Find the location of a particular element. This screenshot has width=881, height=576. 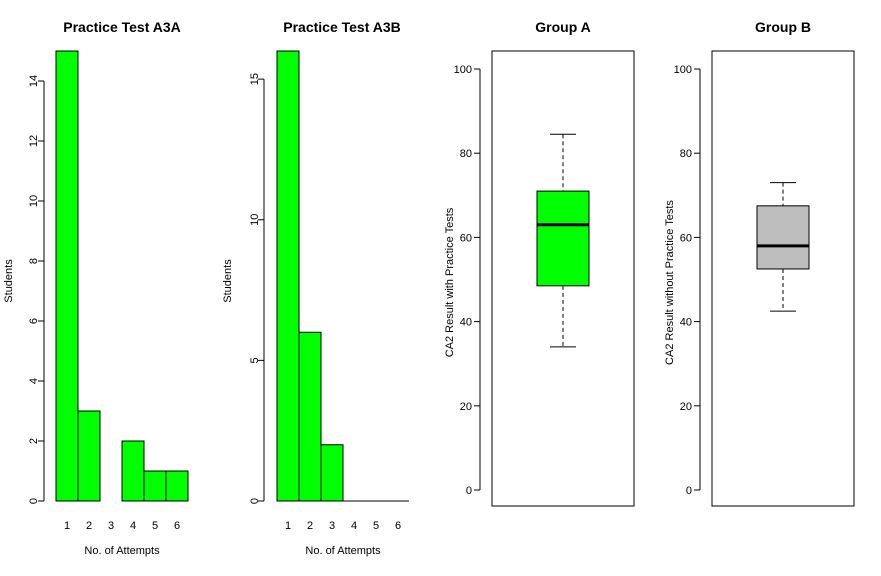

chart-4-y-tick-label-60: 60 is located at coordinates (686, 238).